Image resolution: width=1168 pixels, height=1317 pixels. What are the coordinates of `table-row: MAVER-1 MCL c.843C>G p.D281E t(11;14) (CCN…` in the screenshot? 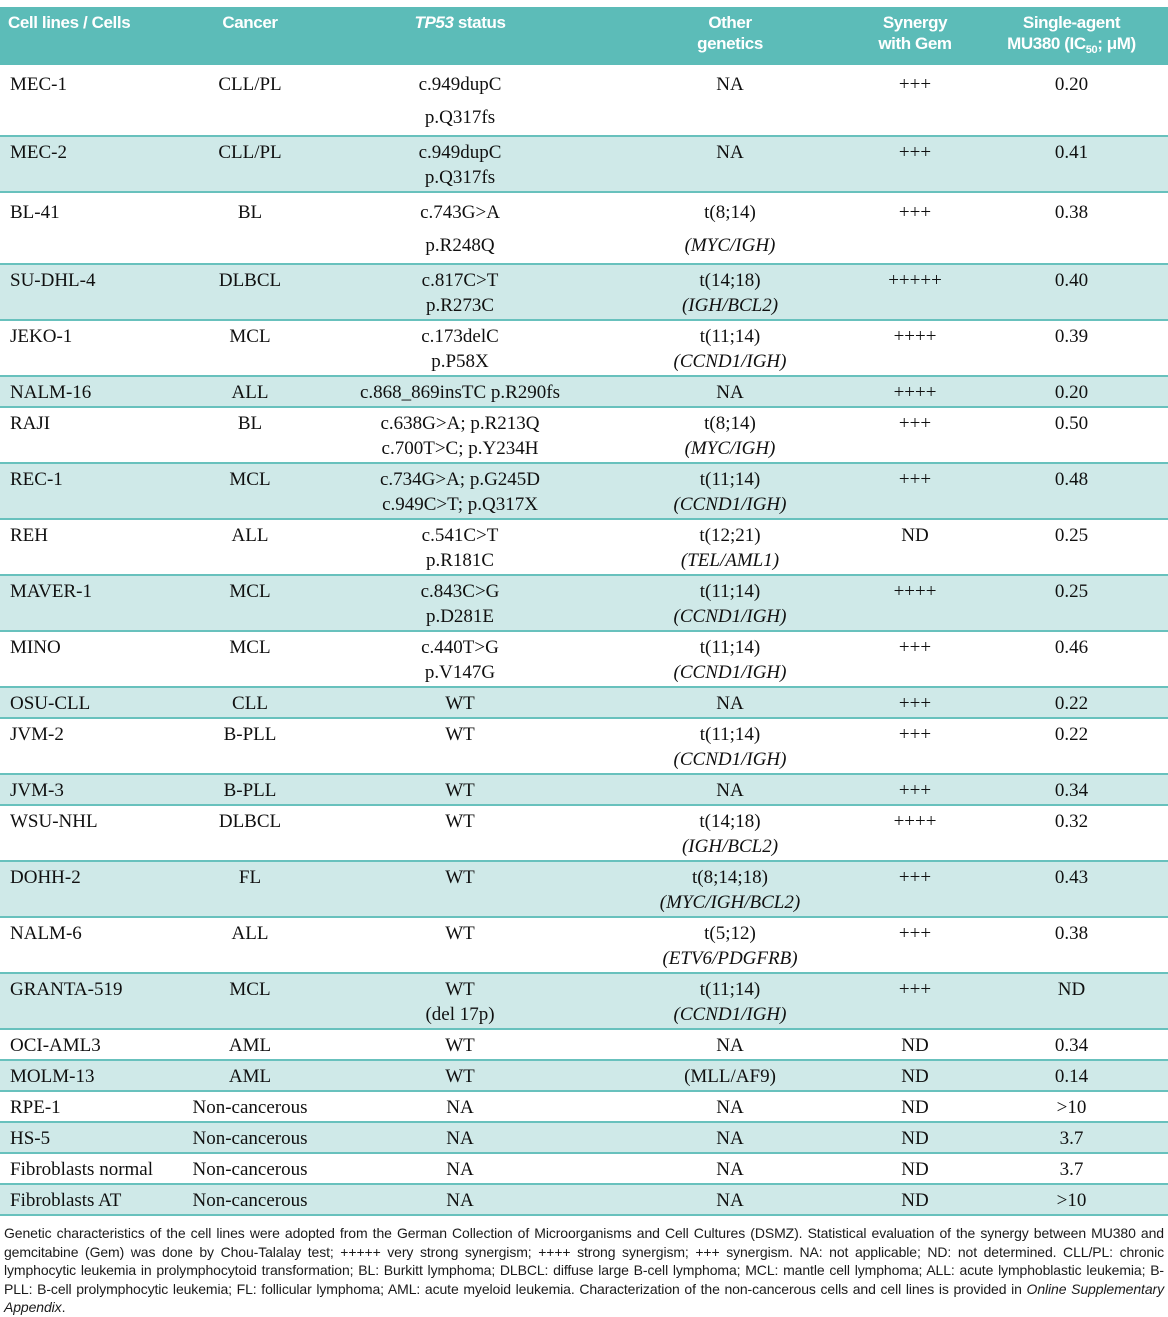 It's located at (584, 603).